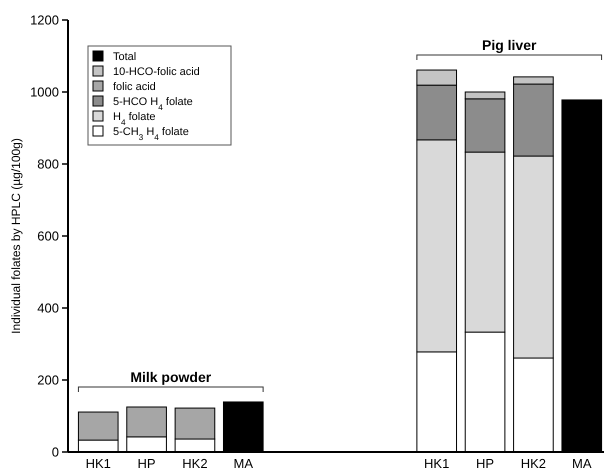 The height and width of the screenshot is (471, 614). Describe the element at coordinates (151, 134) in the screenshot. I see `legend-label: 5-CH$_{3}$ H$_{4}$ folate` at that location.